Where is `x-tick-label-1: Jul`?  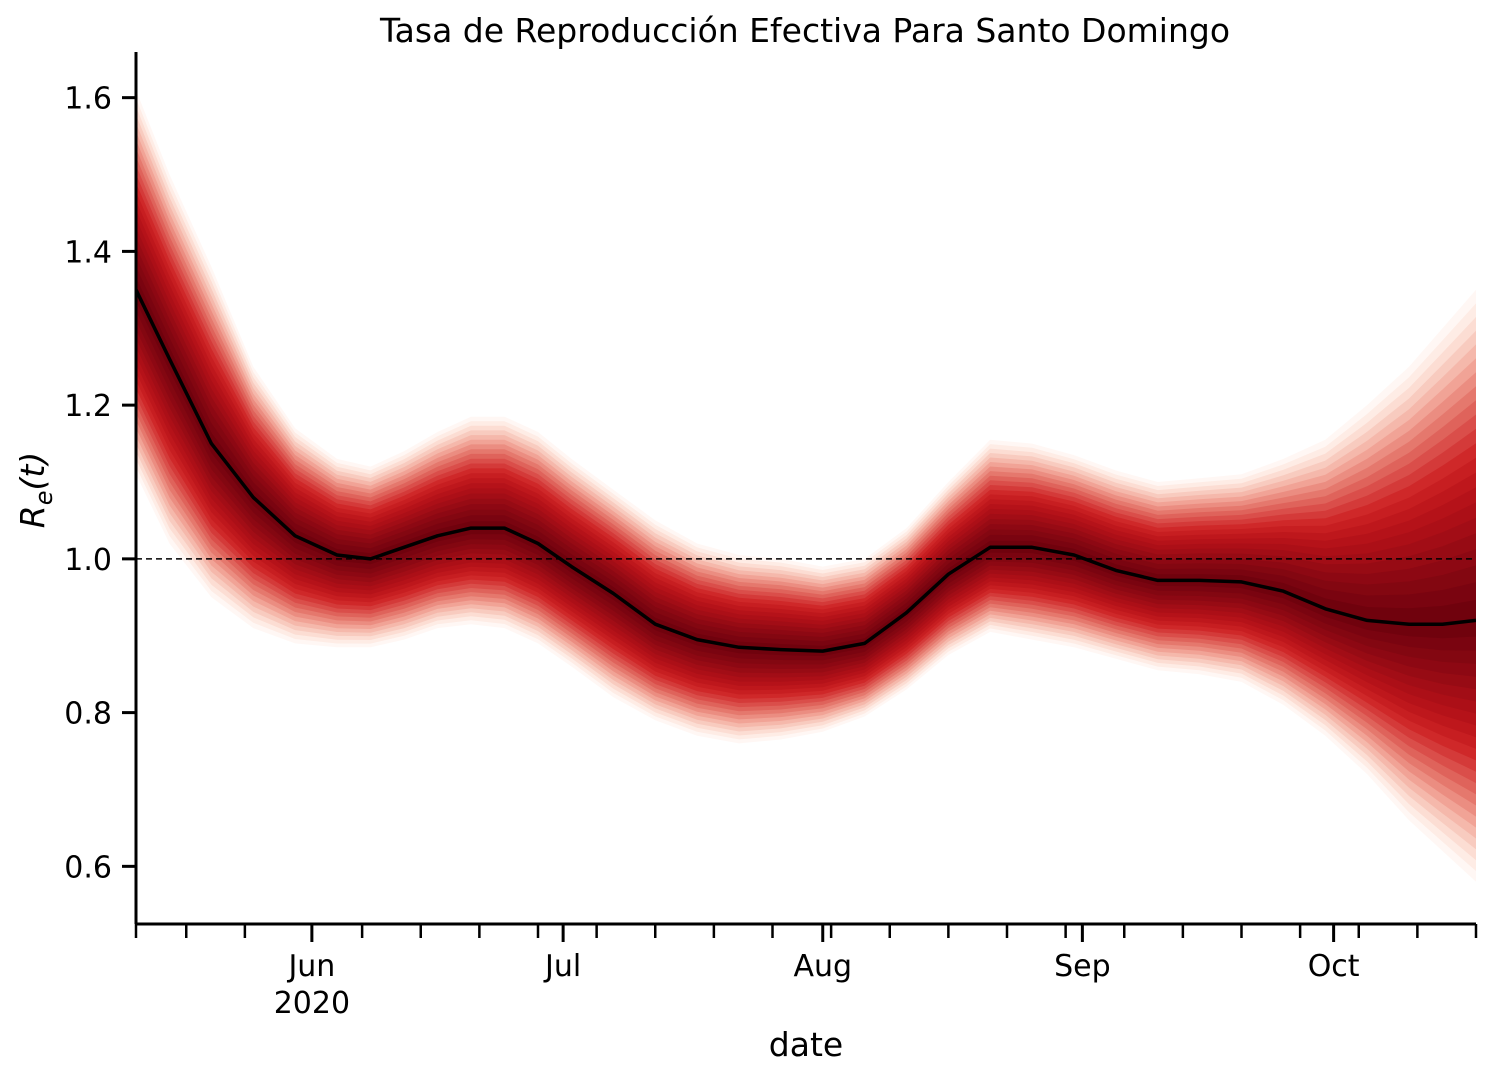 x-tick-label-1: Jul is located at coordinates (562, 966).